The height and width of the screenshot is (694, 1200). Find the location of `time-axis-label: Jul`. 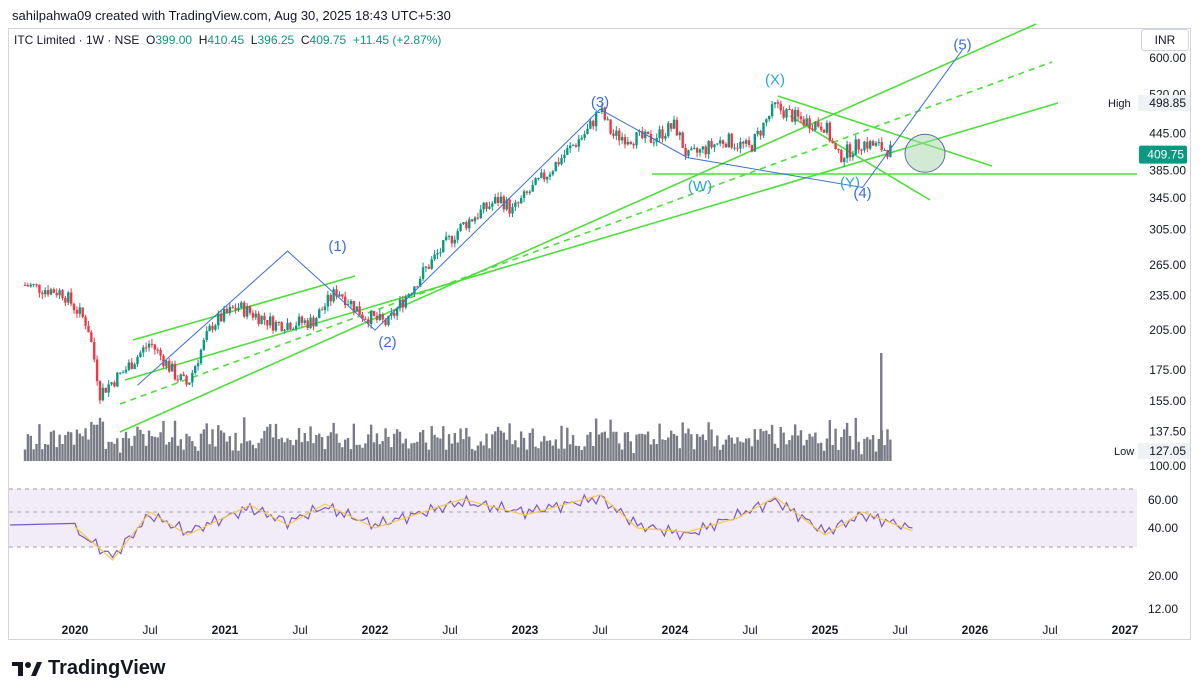

time-axis-label: Jul is located at coordinates (149, 630).